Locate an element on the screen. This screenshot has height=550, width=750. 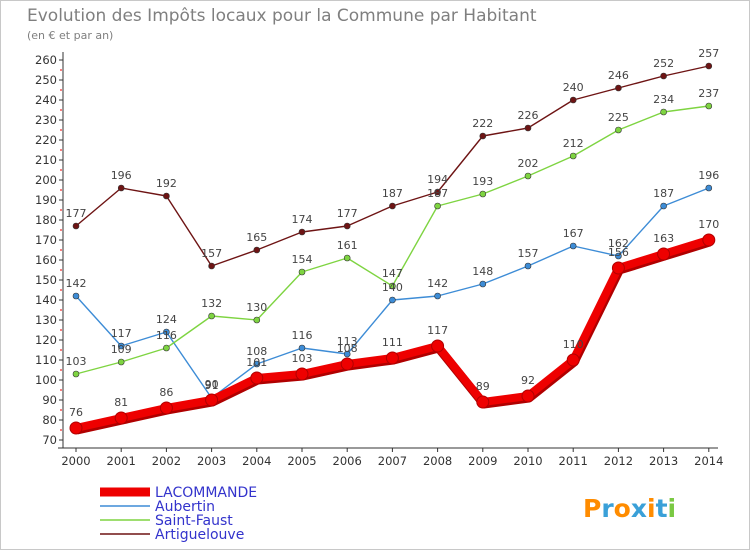
x-tick-label: 2014 is located at coordinates (708, 461).